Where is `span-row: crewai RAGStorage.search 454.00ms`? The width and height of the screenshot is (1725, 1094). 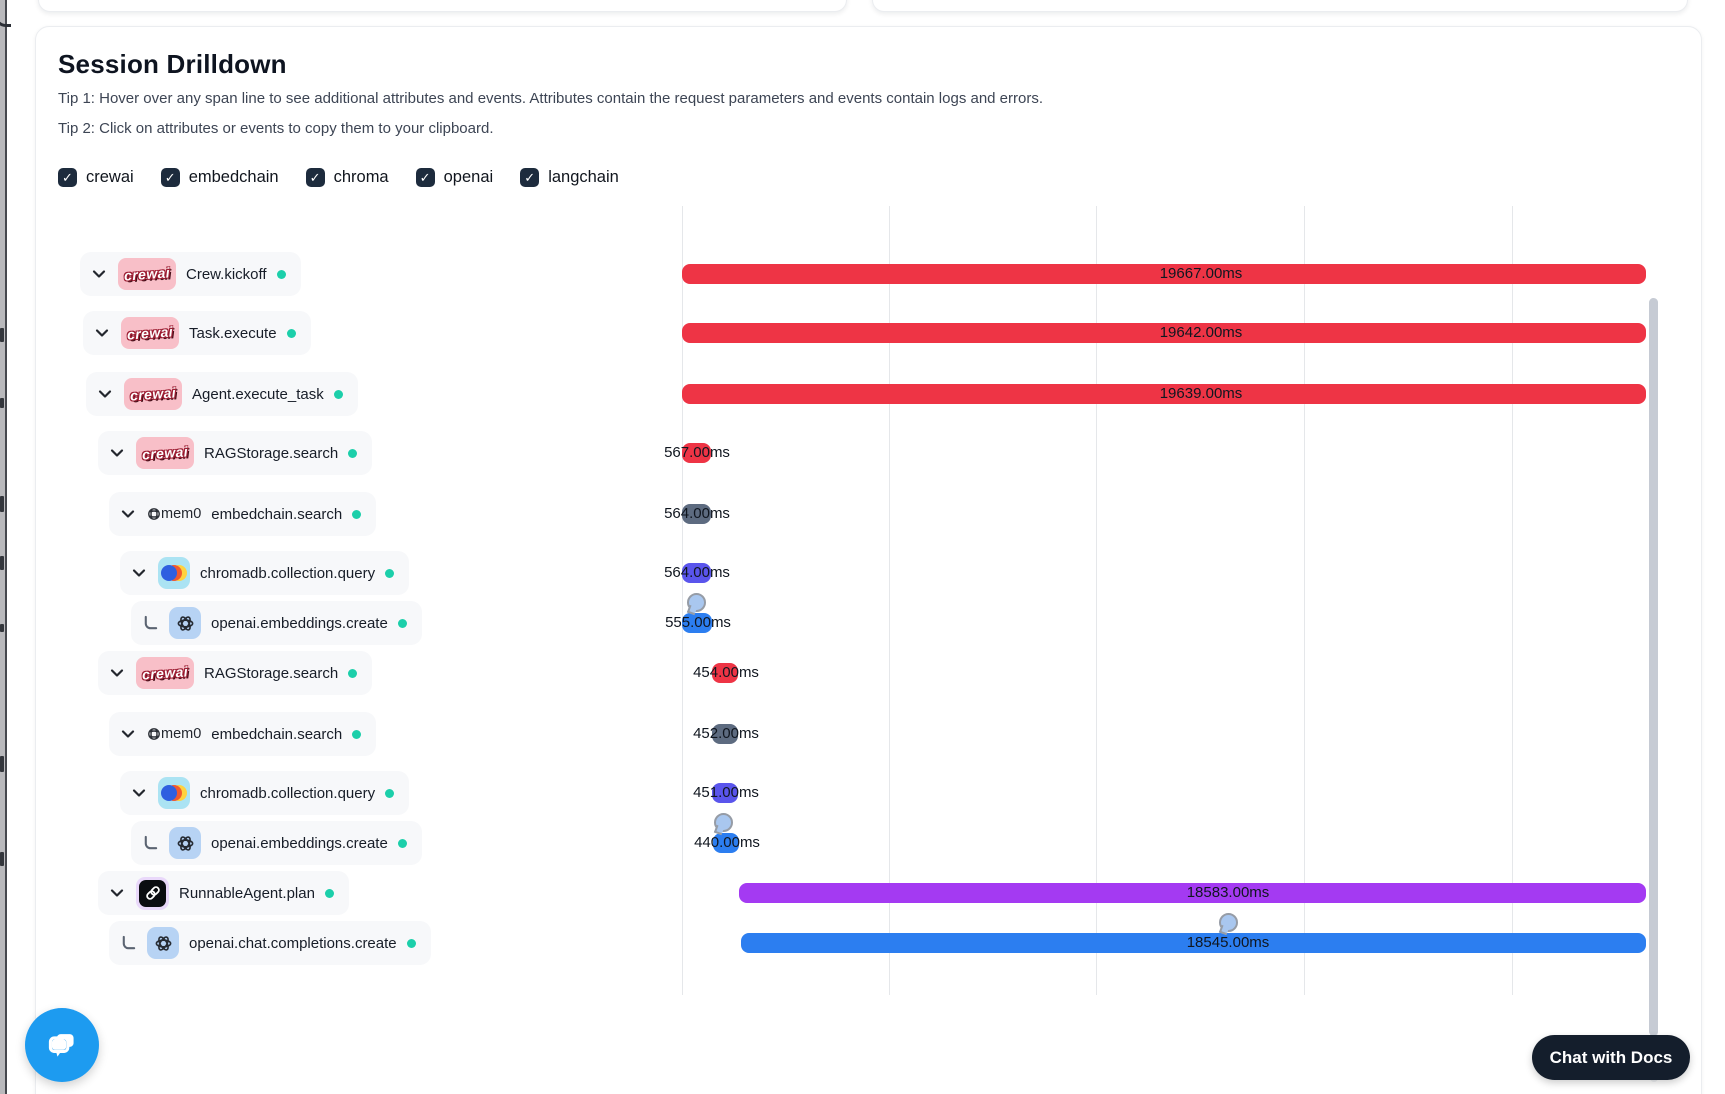
span-row: crewai RAGStorage.search 454.00ms is located at coordinates (868, 673).